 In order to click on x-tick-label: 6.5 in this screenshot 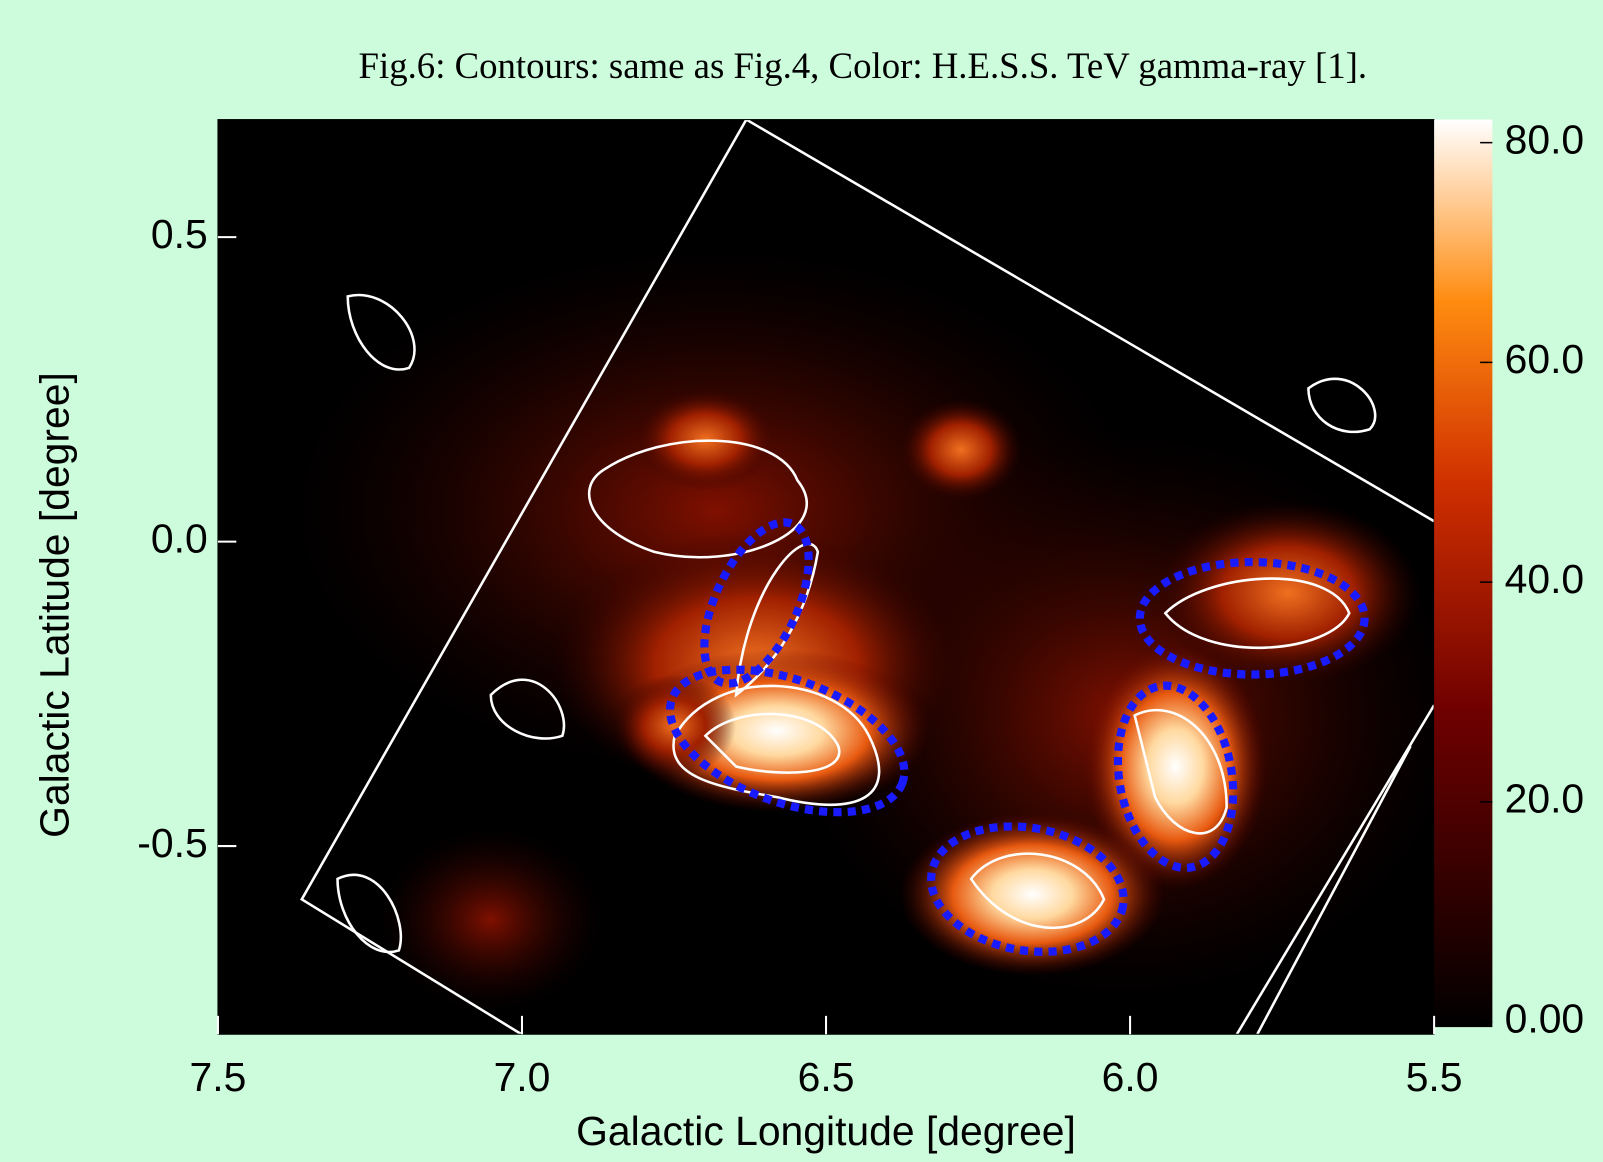, I will do `click(826, 1077)`.